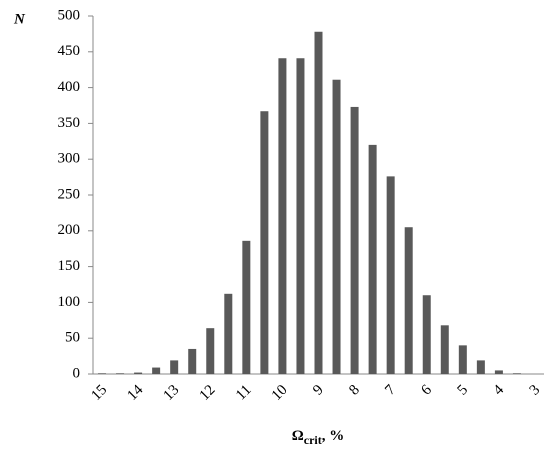 This screenshot has width=550, height=449. I want to click on x-tick-label: 9, so click(318, 390).